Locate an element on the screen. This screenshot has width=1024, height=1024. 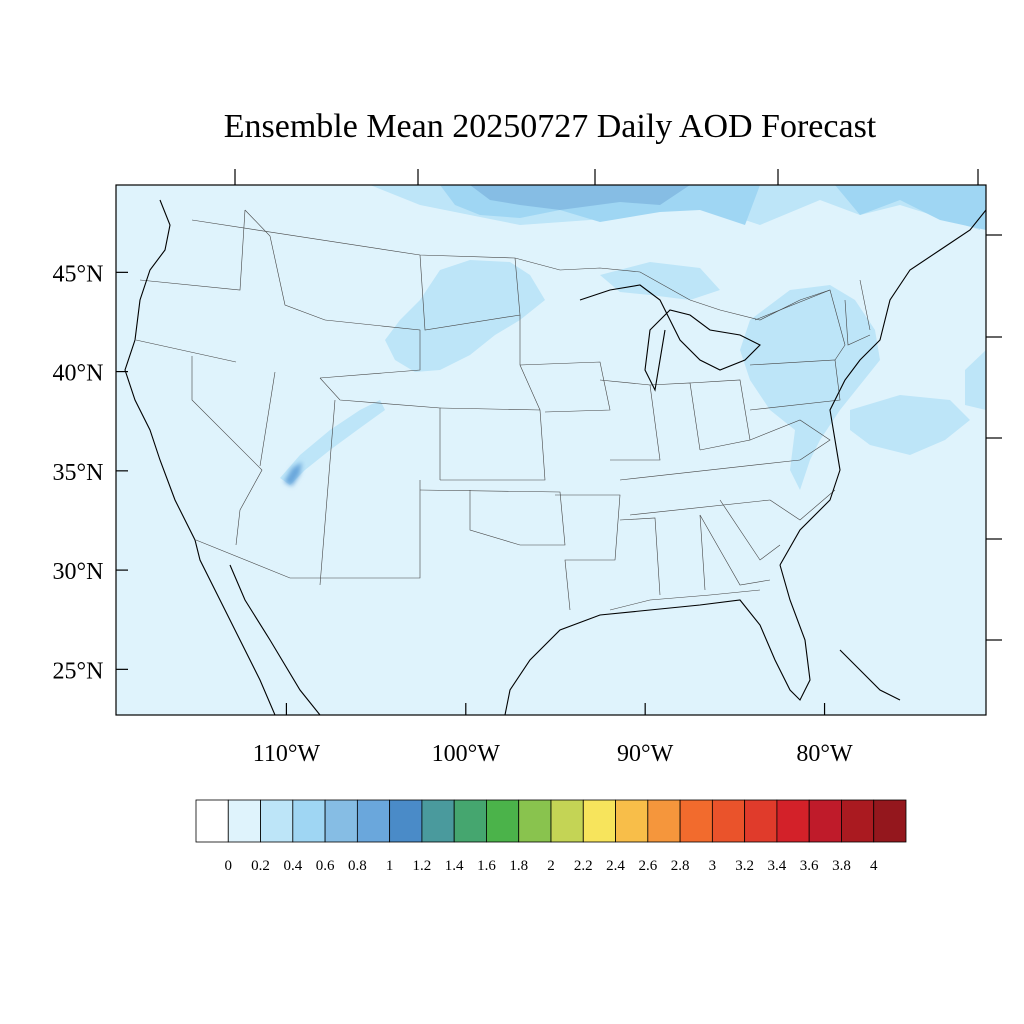
colorbar-label: 0.4 is located at coordinates (292, 866).